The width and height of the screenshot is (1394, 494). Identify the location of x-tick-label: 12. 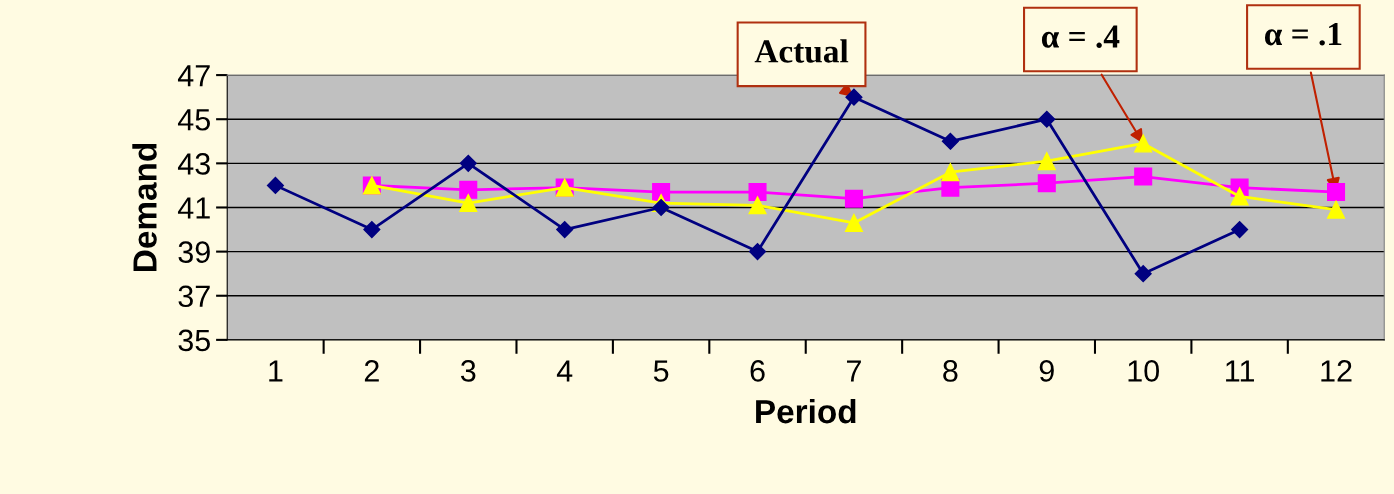
(1336, 371).